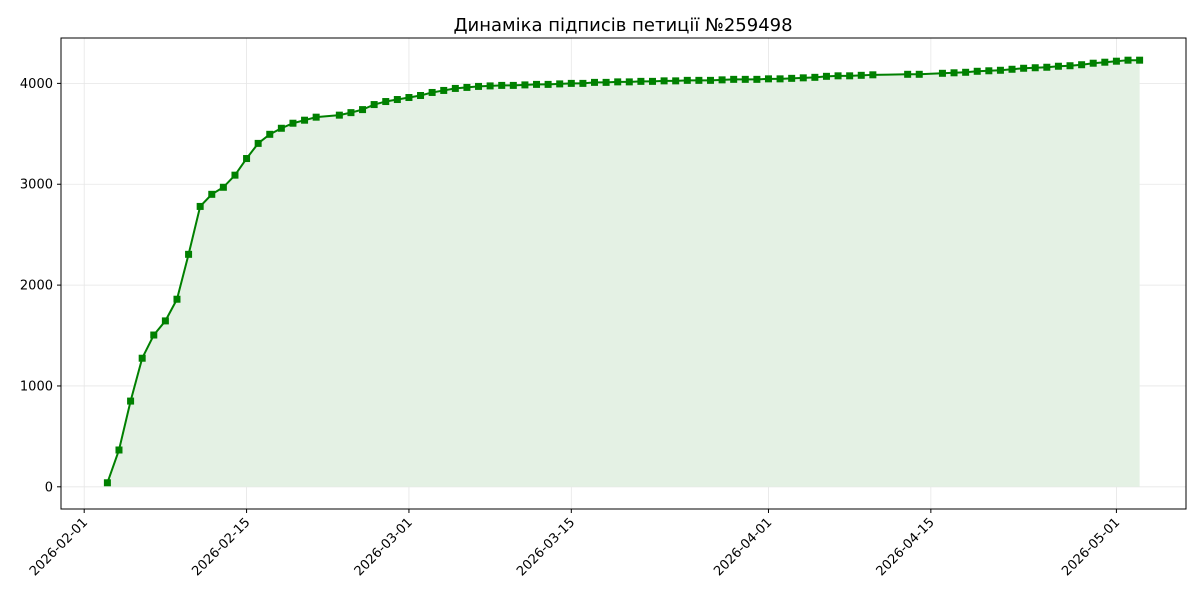  What do you see at coordinates (906, 547) in the screenshot?
I see `x-tick-label: 2026-04-15` at bounding box center [906, 547].